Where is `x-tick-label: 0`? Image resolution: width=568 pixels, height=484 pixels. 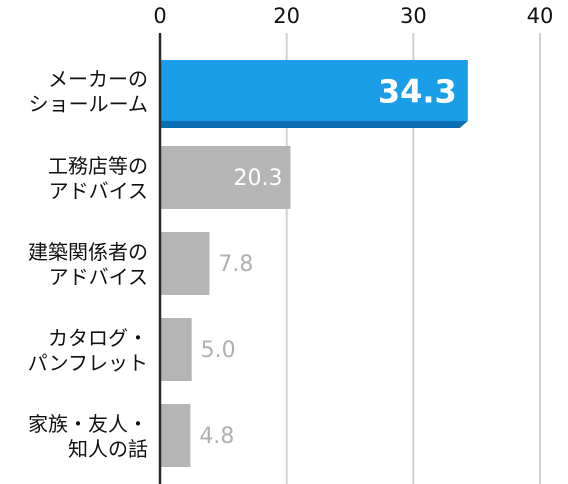 x-tick-label: 0 is located at coordinates (159, 16).